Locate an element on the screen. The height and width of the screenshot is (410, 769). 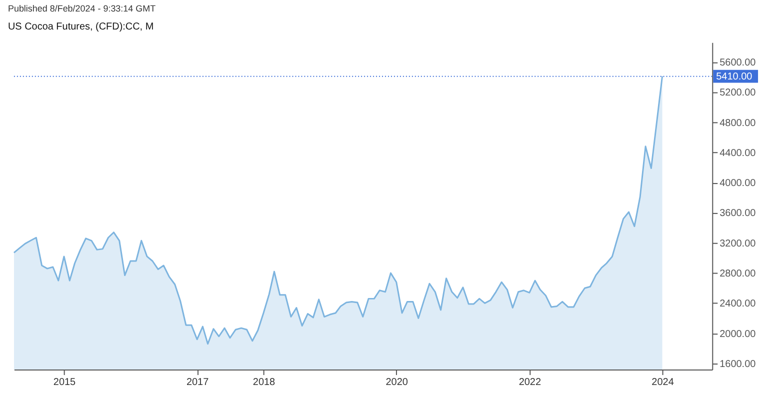
y-tick-label: 3200.00 is located at coordinates (738, 244).